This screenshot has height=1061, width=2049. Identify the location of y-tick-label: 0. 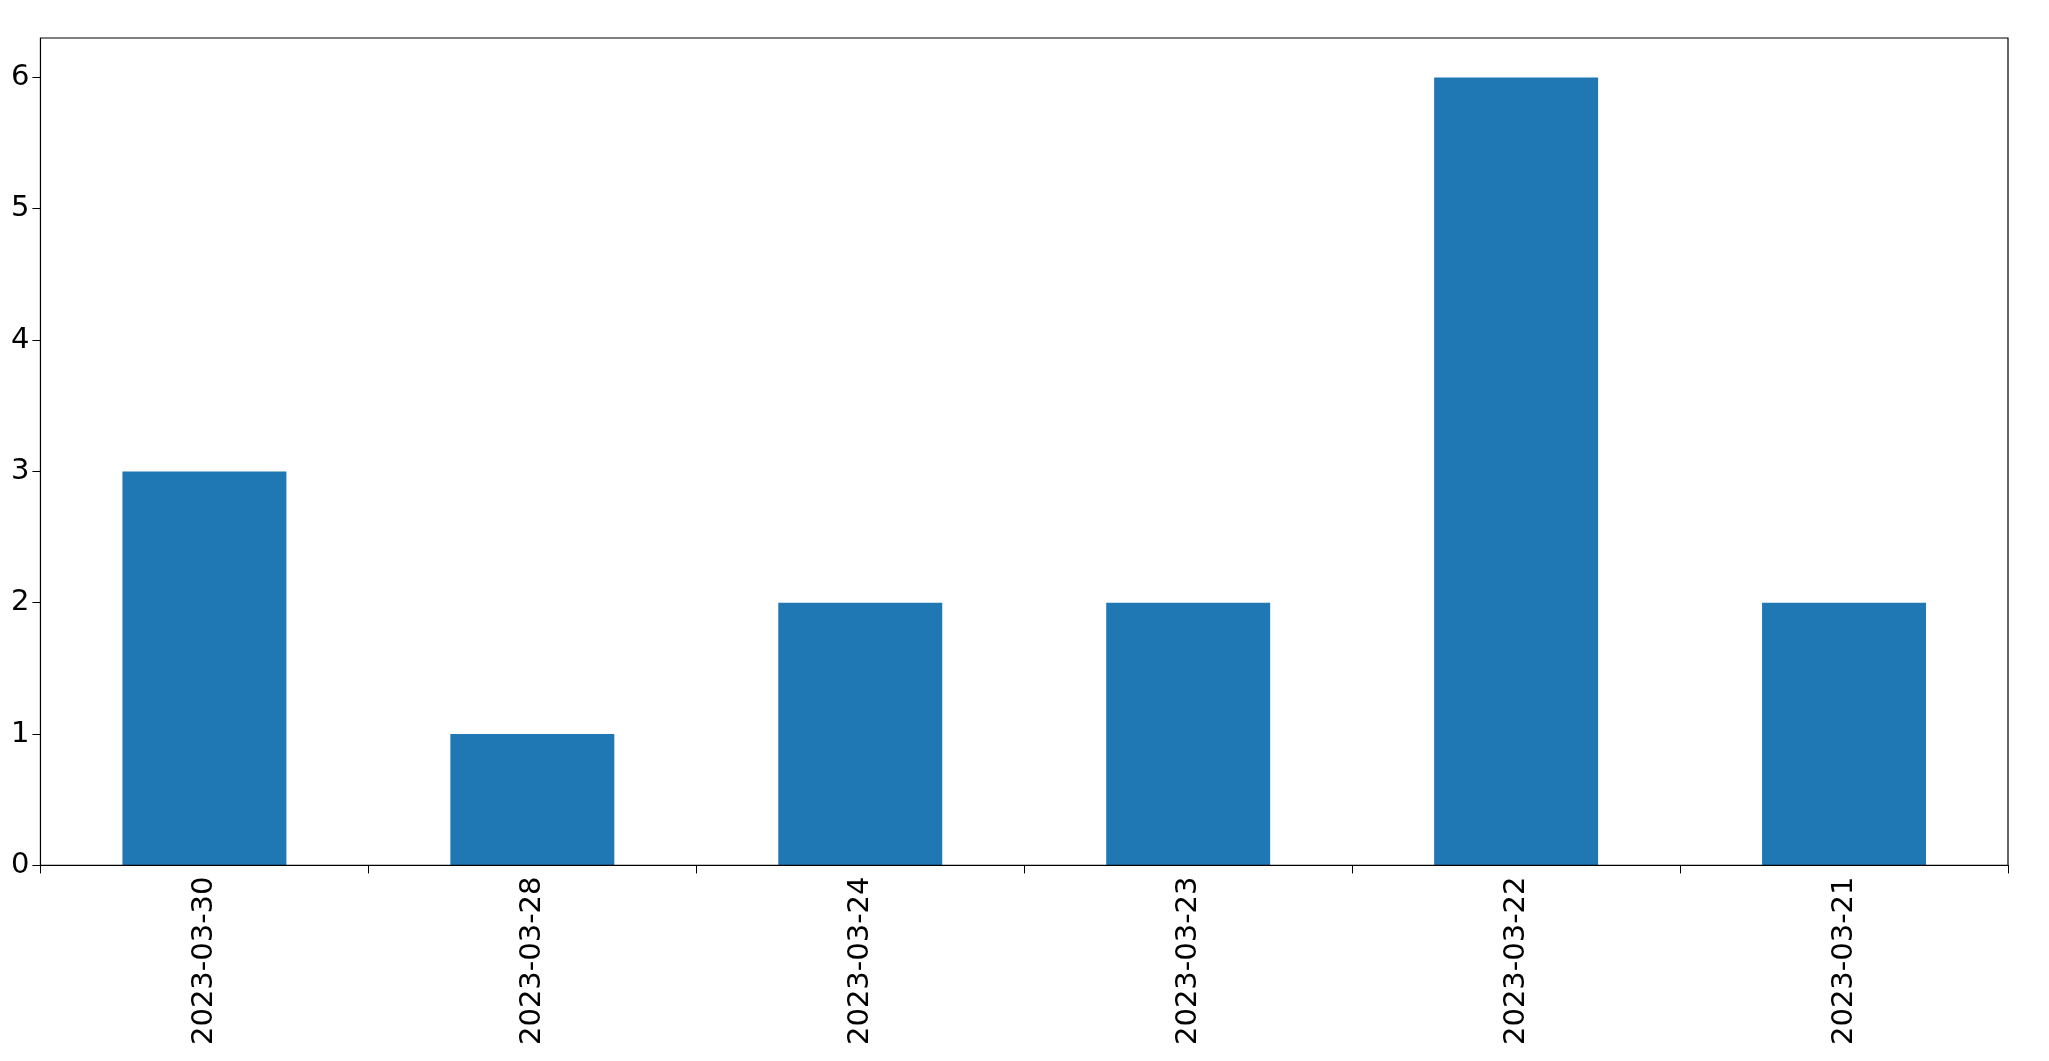
(20, 863).